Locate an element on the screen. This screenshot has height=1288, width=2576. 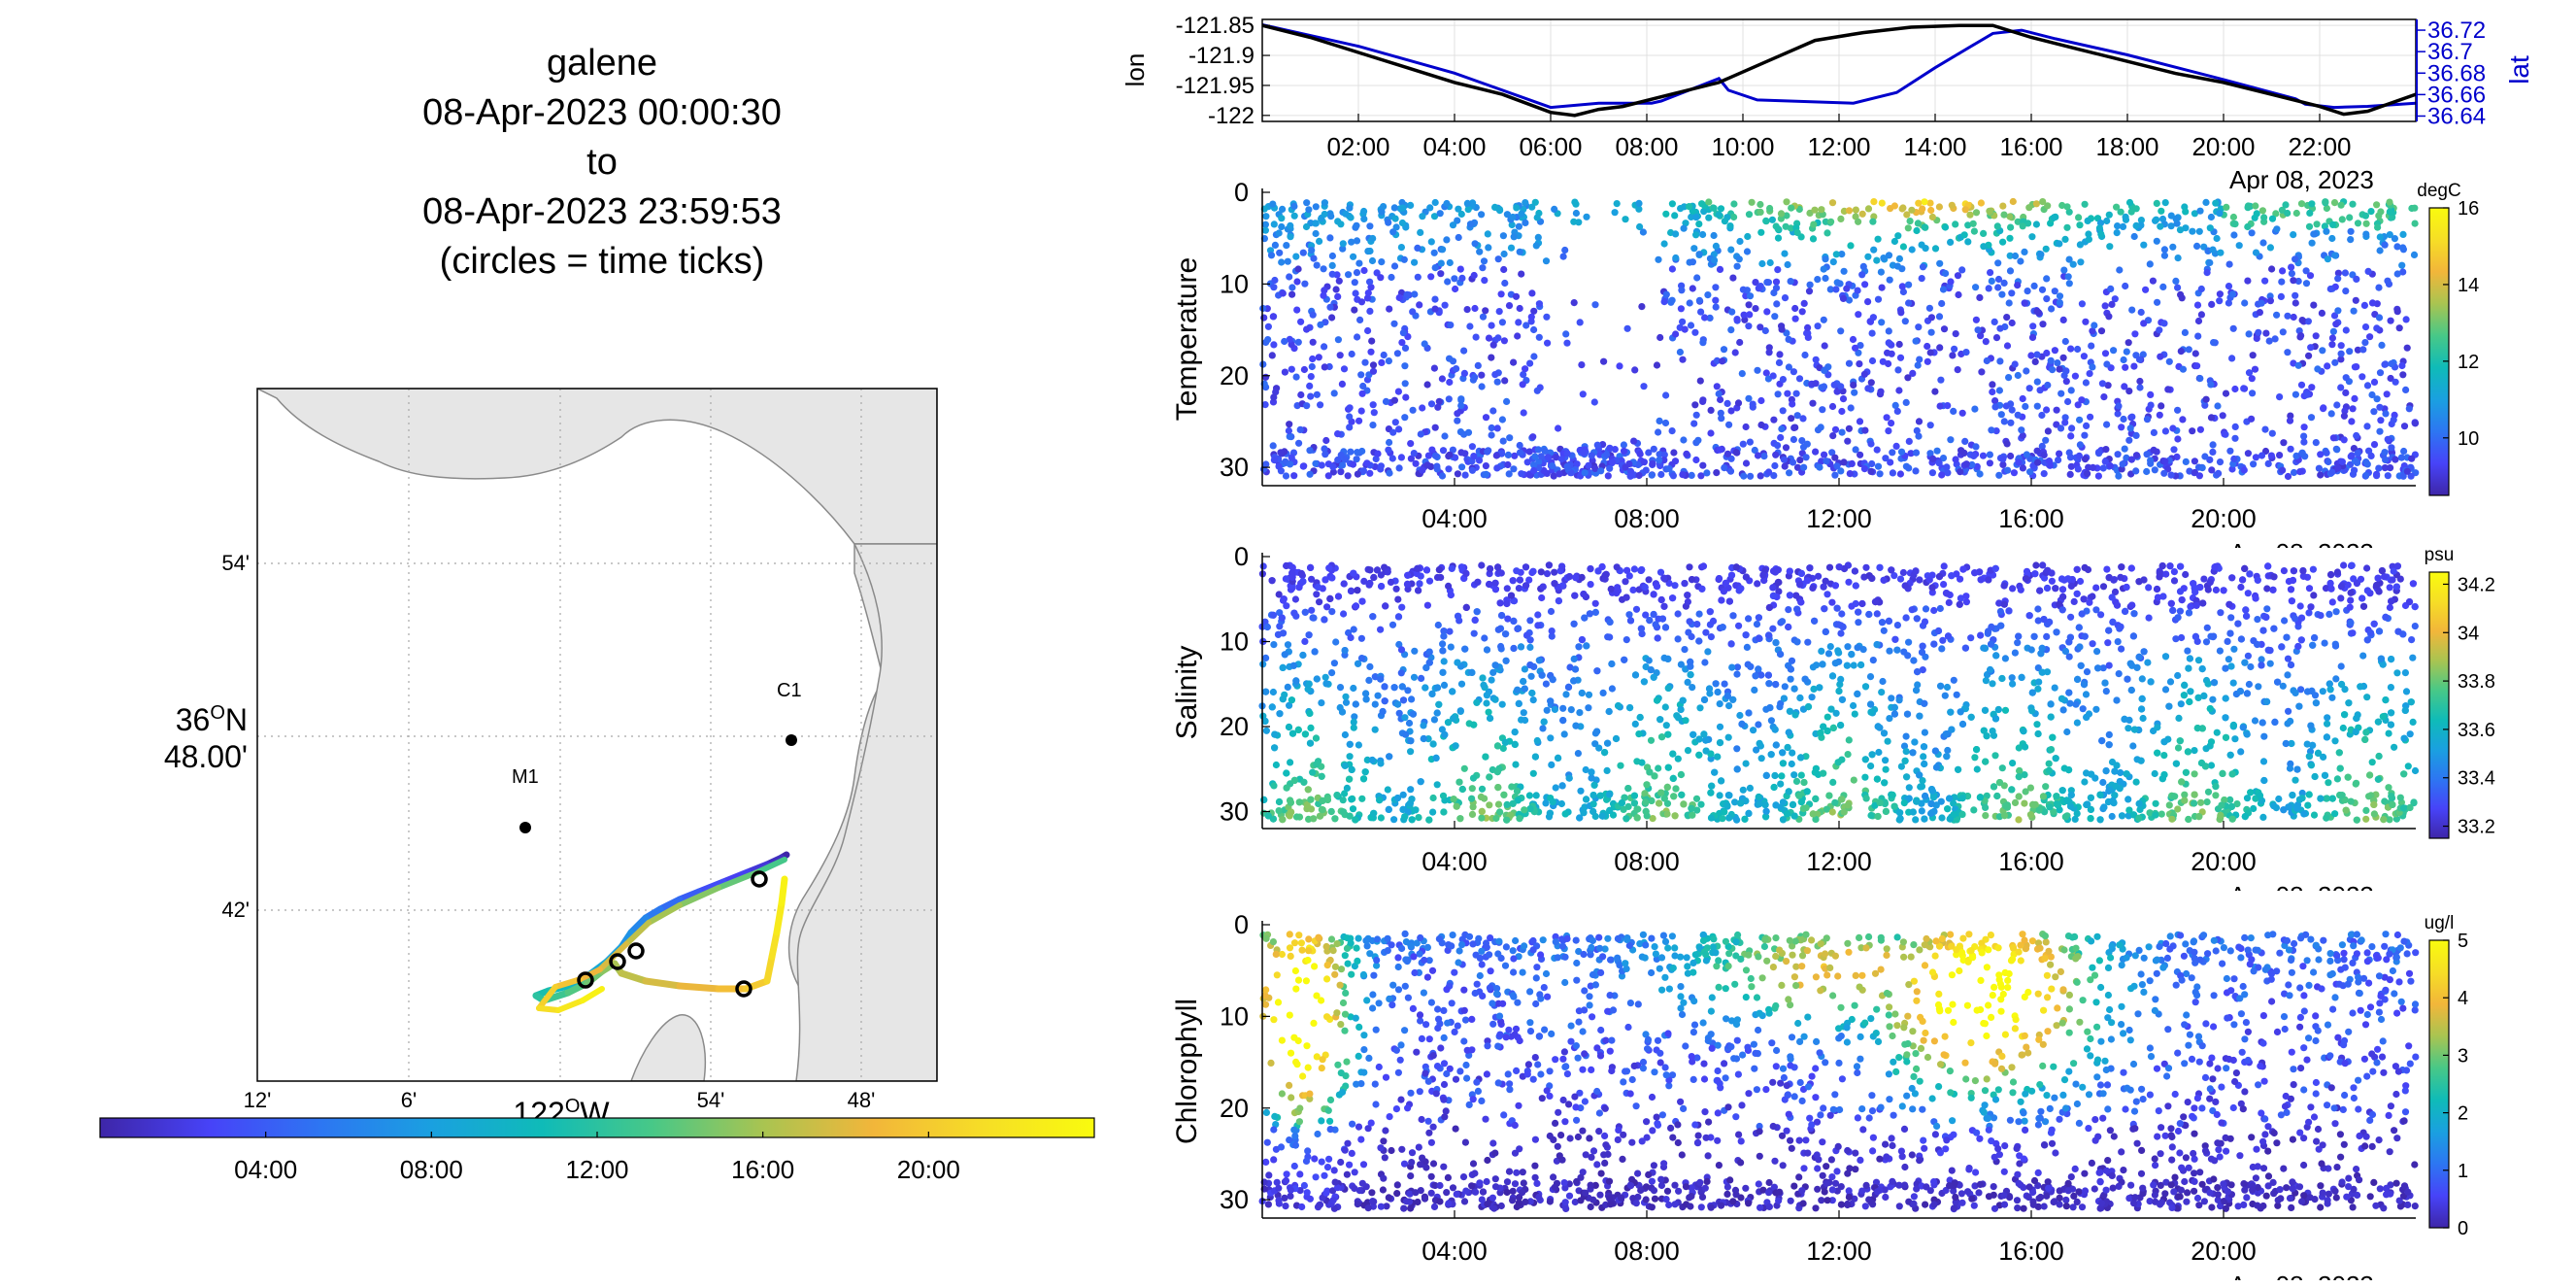
ts-ylabel-right: lat is located at coordinates (2519, 70).